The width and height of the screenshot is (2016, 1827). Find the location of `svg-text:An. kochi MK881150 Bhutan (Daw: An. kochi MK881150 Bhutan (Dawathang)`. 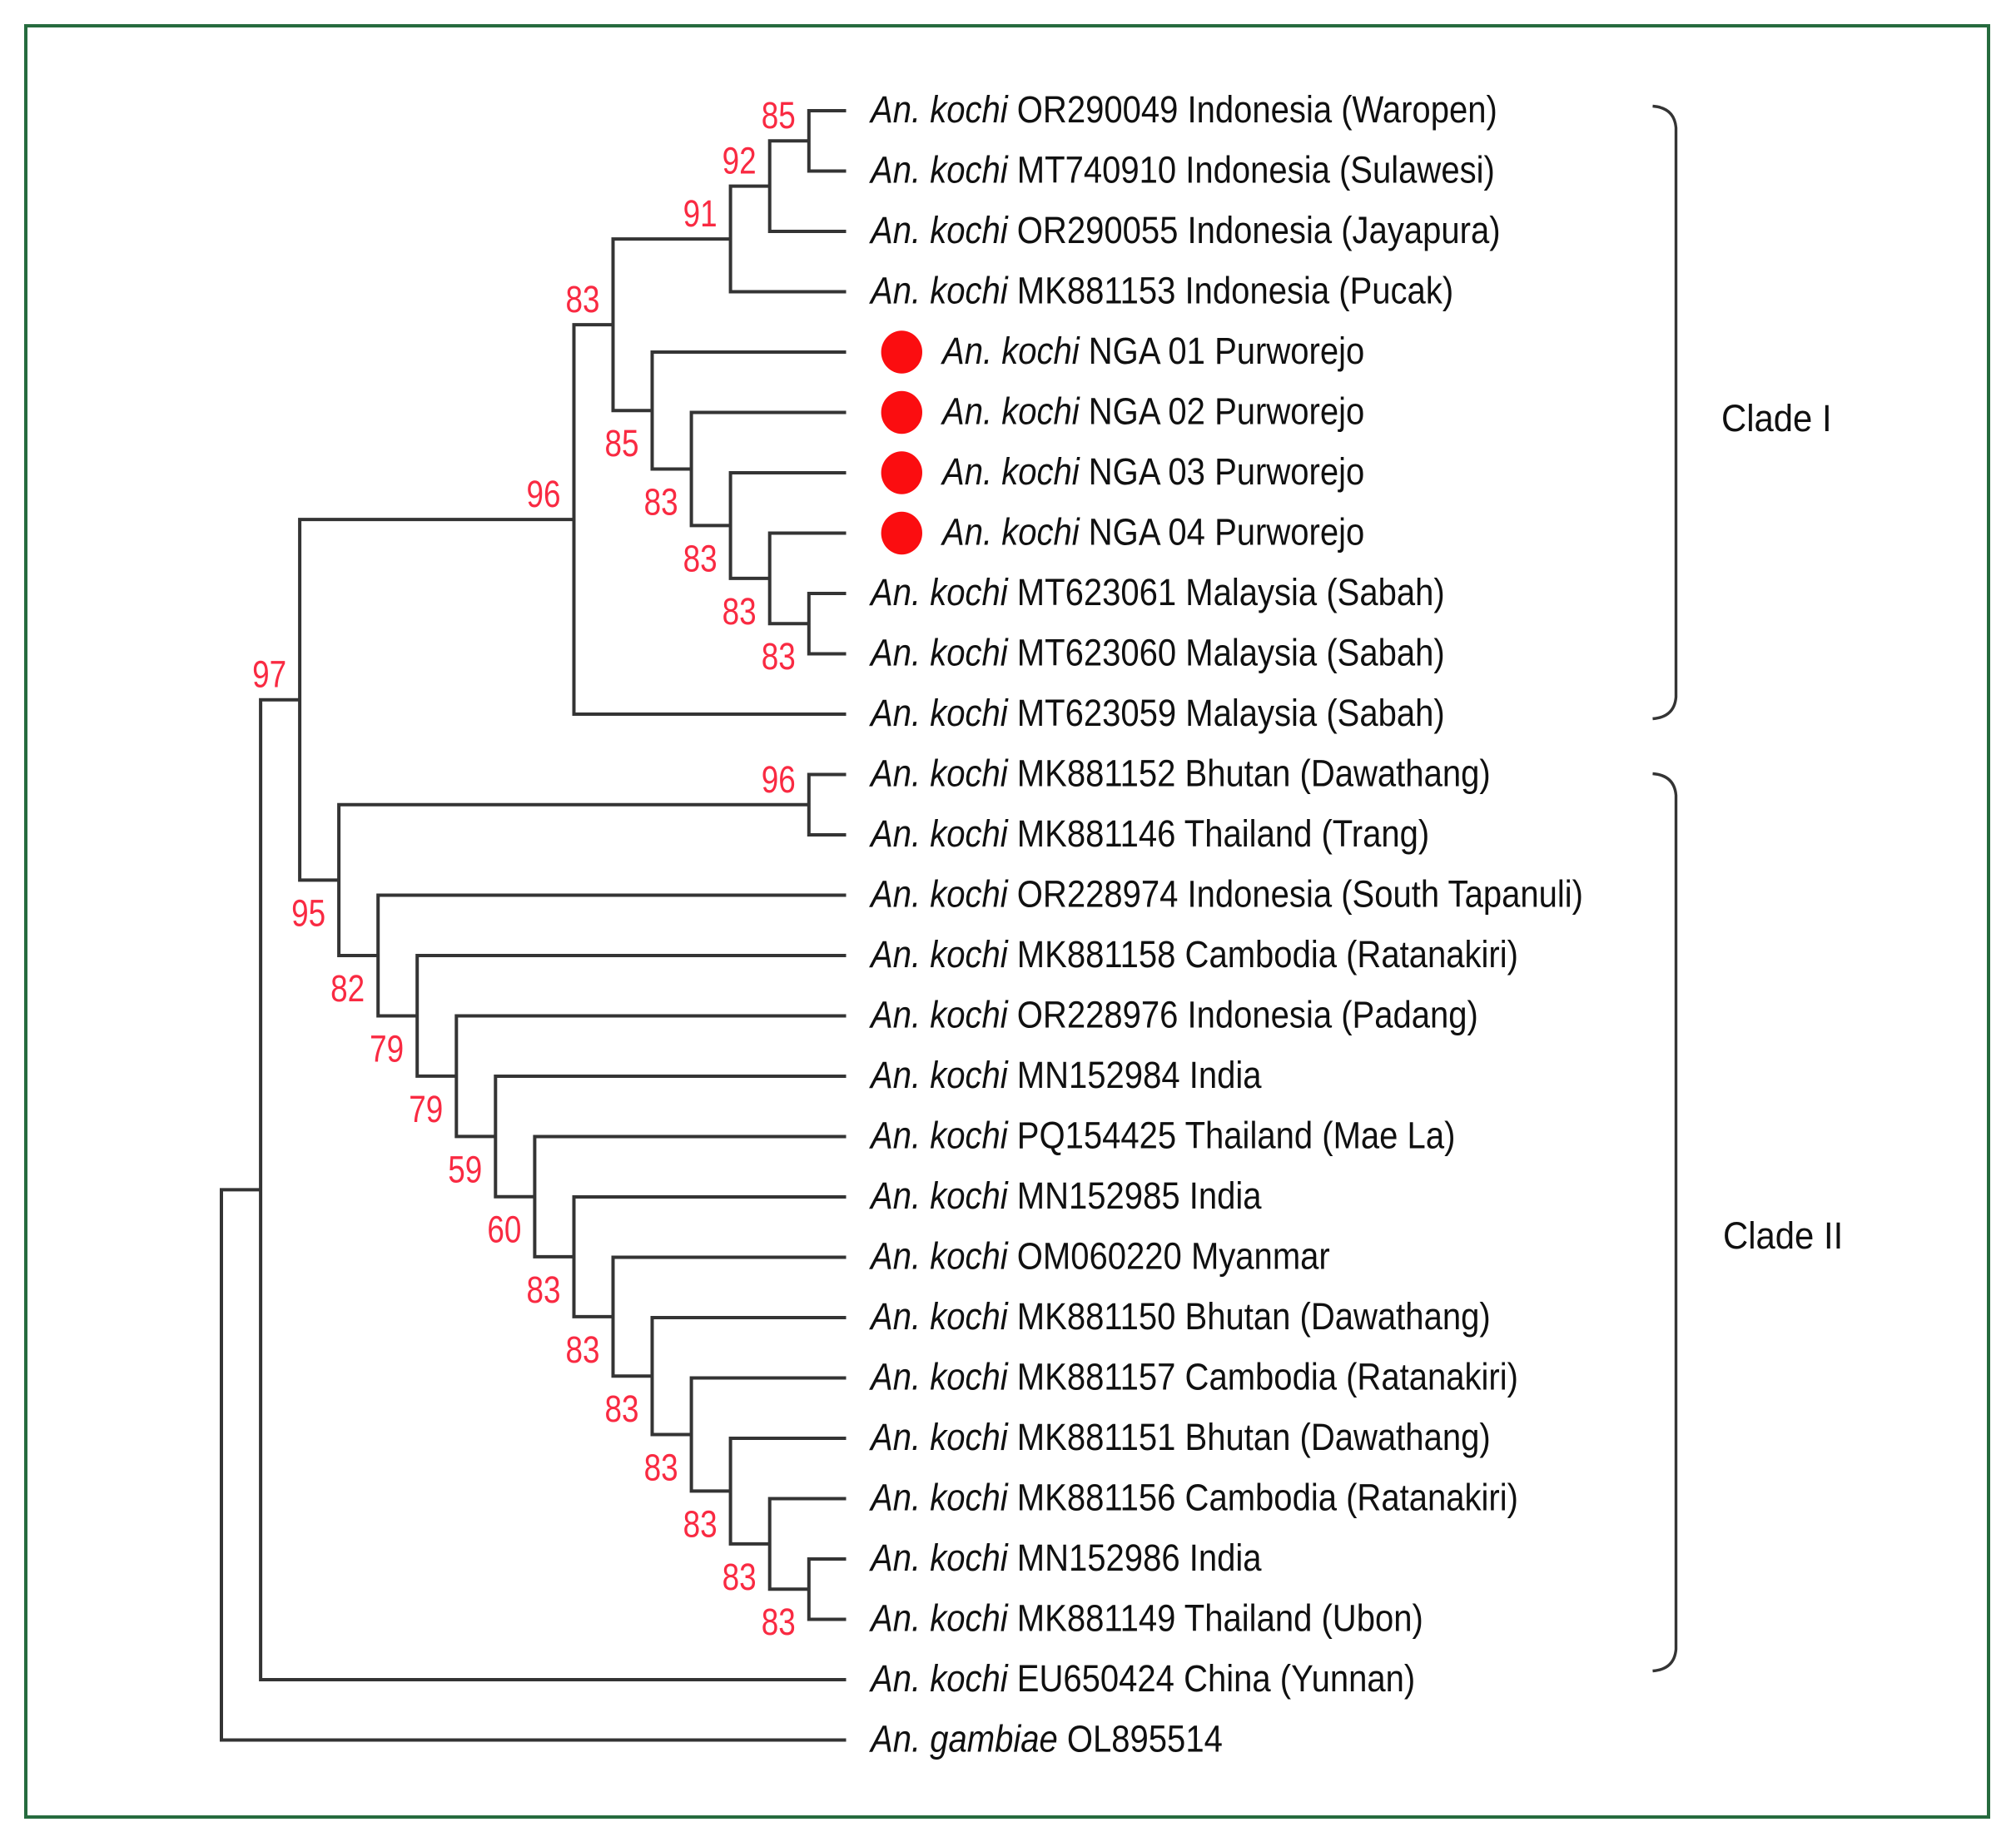

svg-text:An. kochi MK881150 Bhutan (Daw: An. kochi MK881150 Bhutan (Dawathang) is located at coordinates (1179, 1317).